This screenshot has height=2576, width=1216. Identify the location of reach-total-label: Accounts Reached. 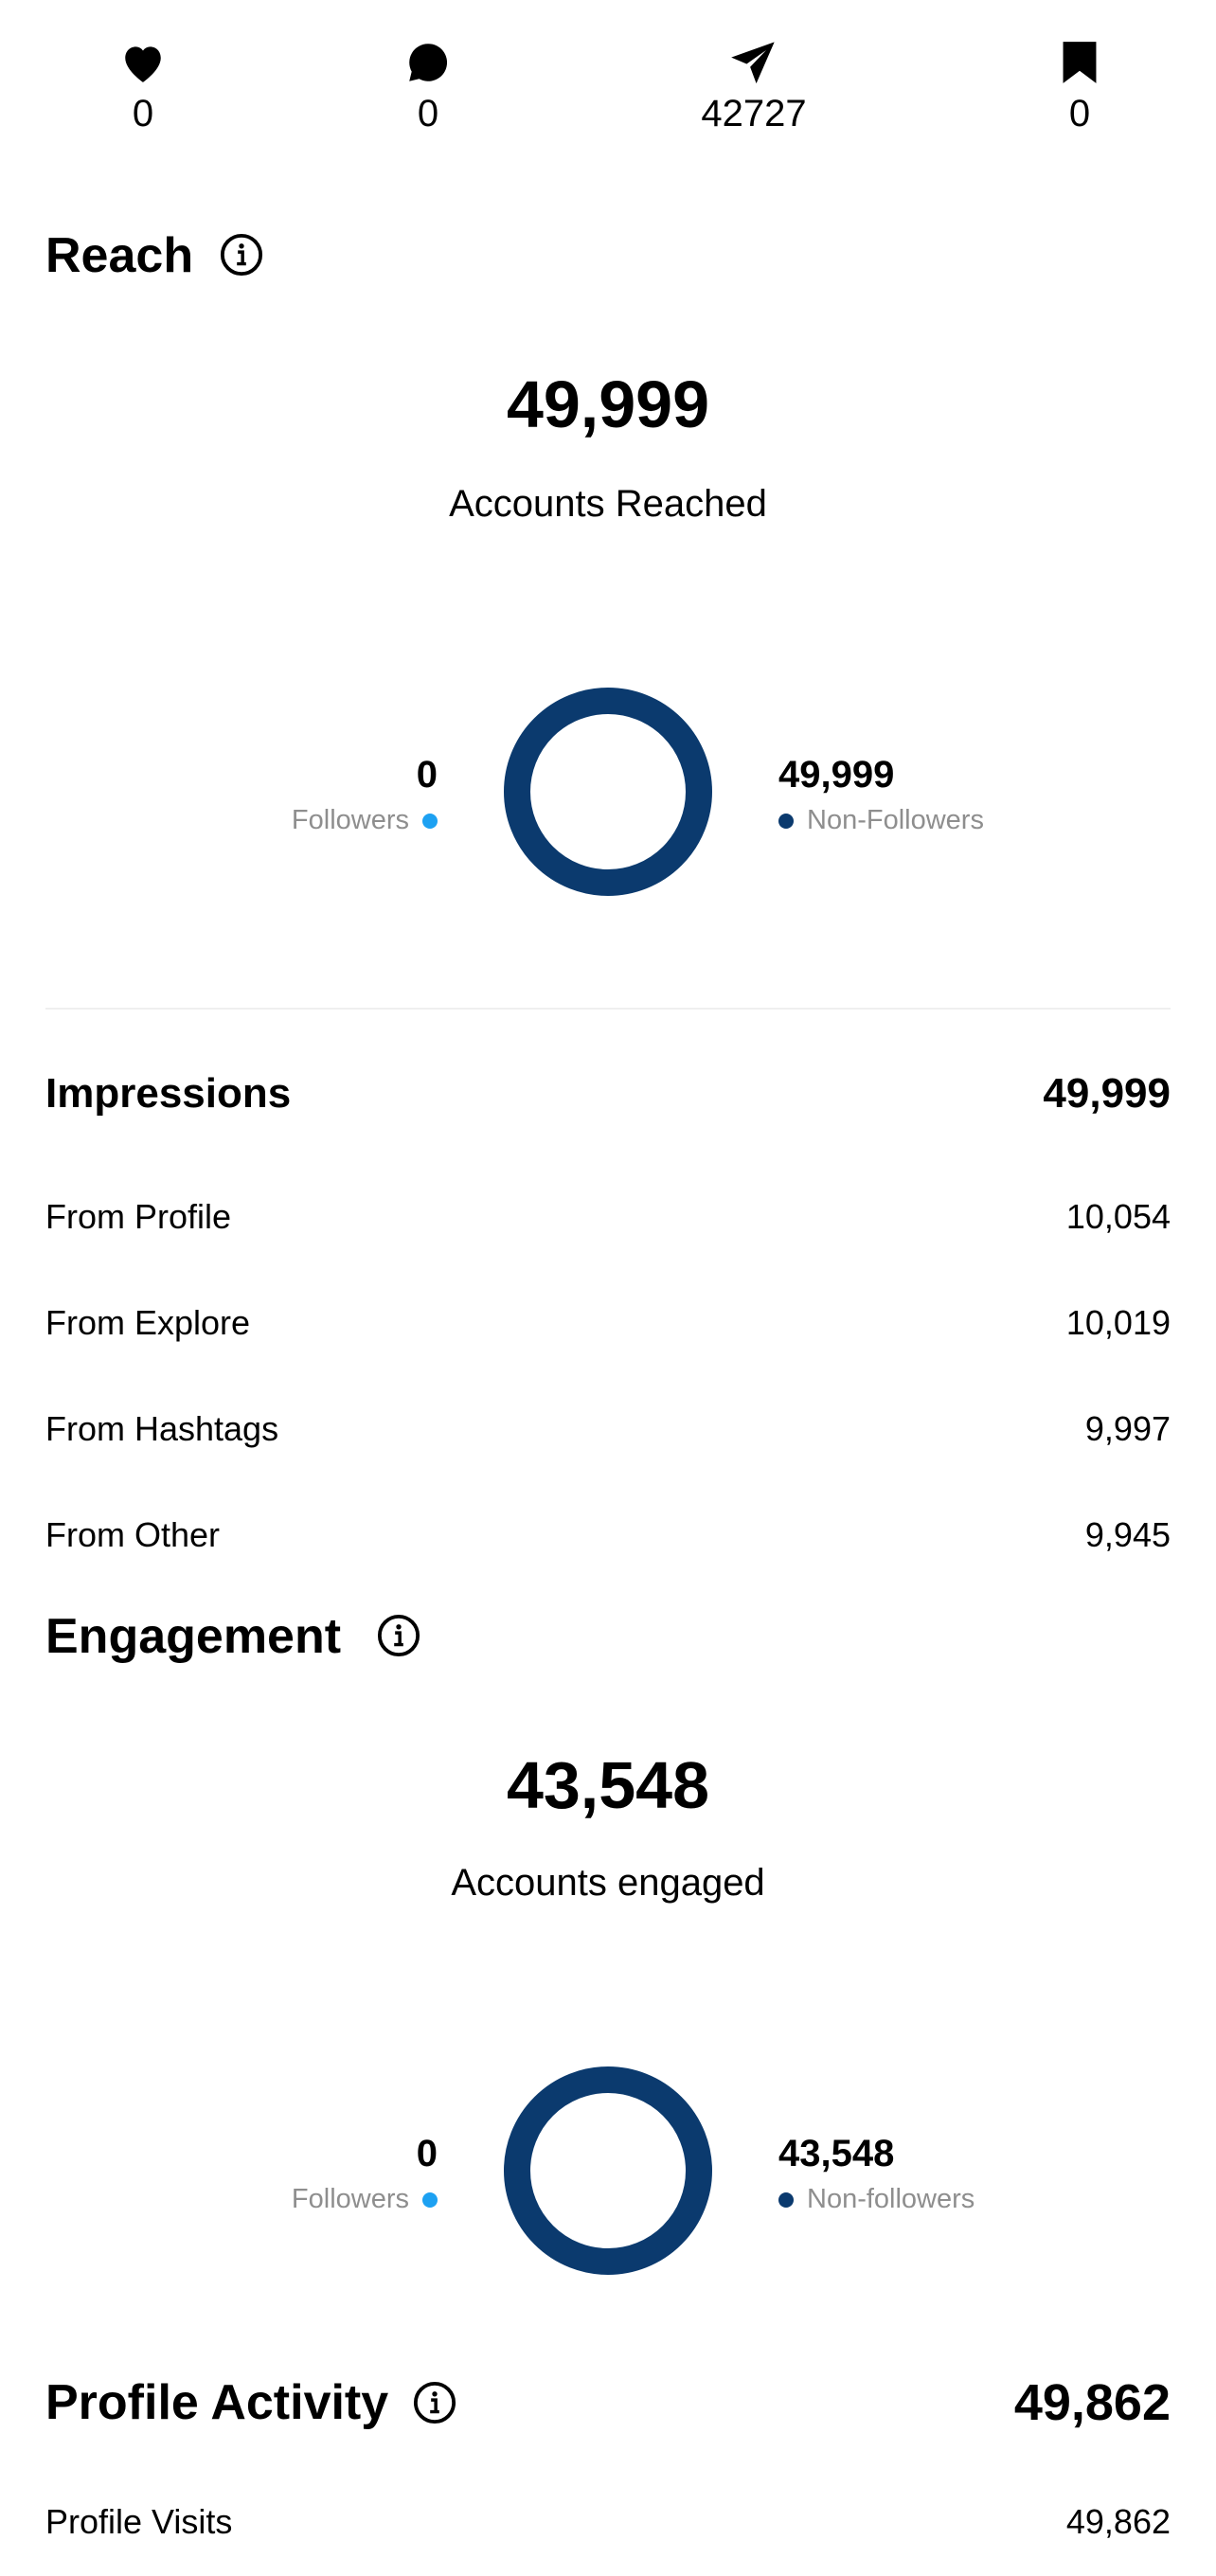
(608, 504).